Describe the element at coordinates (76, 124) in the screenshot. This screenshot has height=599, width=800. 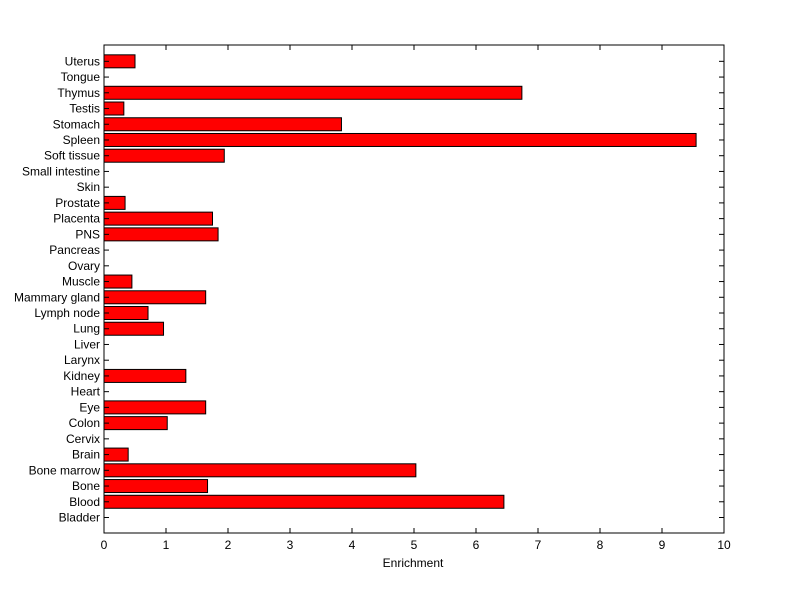
I see `y-tick-label: Stomach` at that location.